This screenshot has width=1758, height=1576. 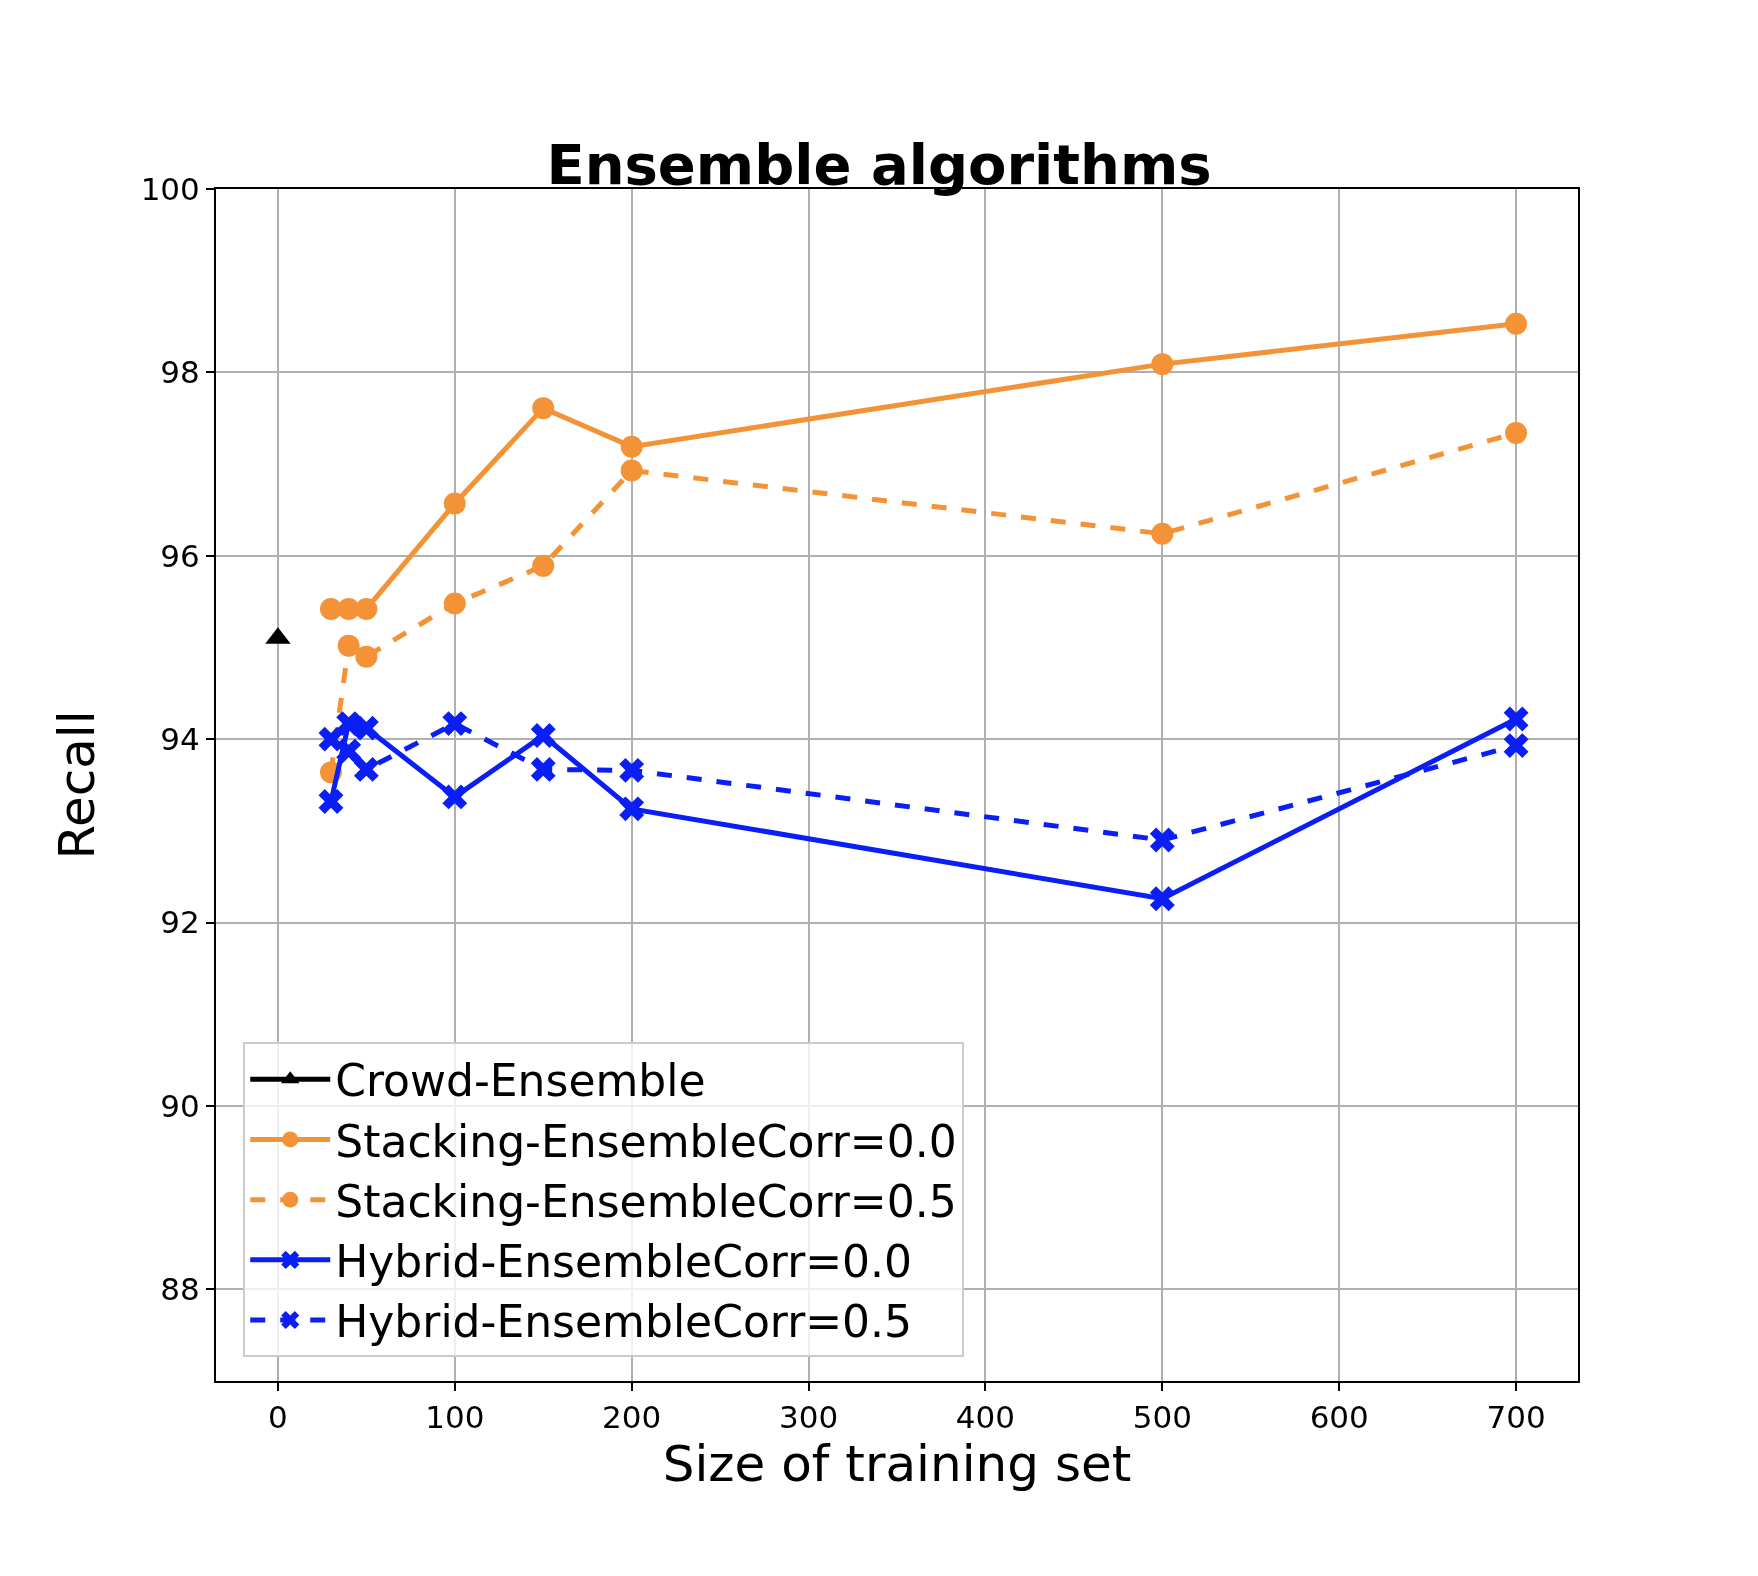 I want to click on legend-label: Crowd-Ensemble, so click(x=520, y=1081).